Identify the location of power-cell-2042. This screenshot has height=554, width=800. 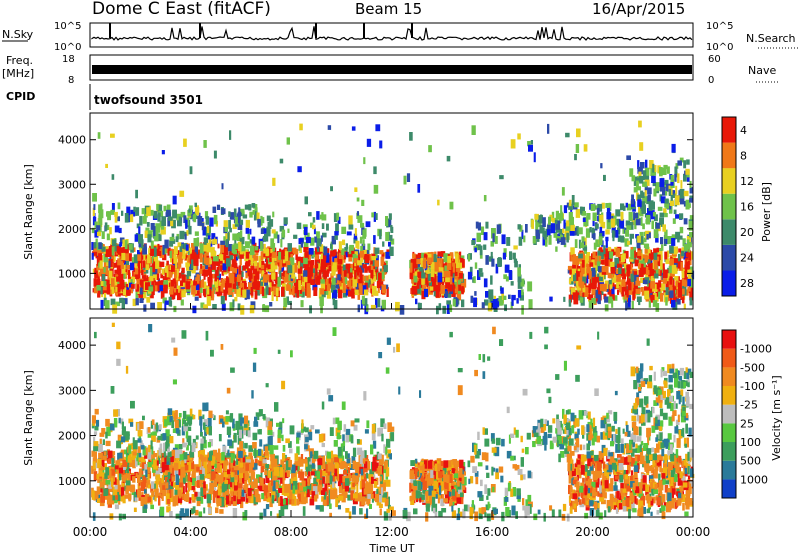
(421, 270).